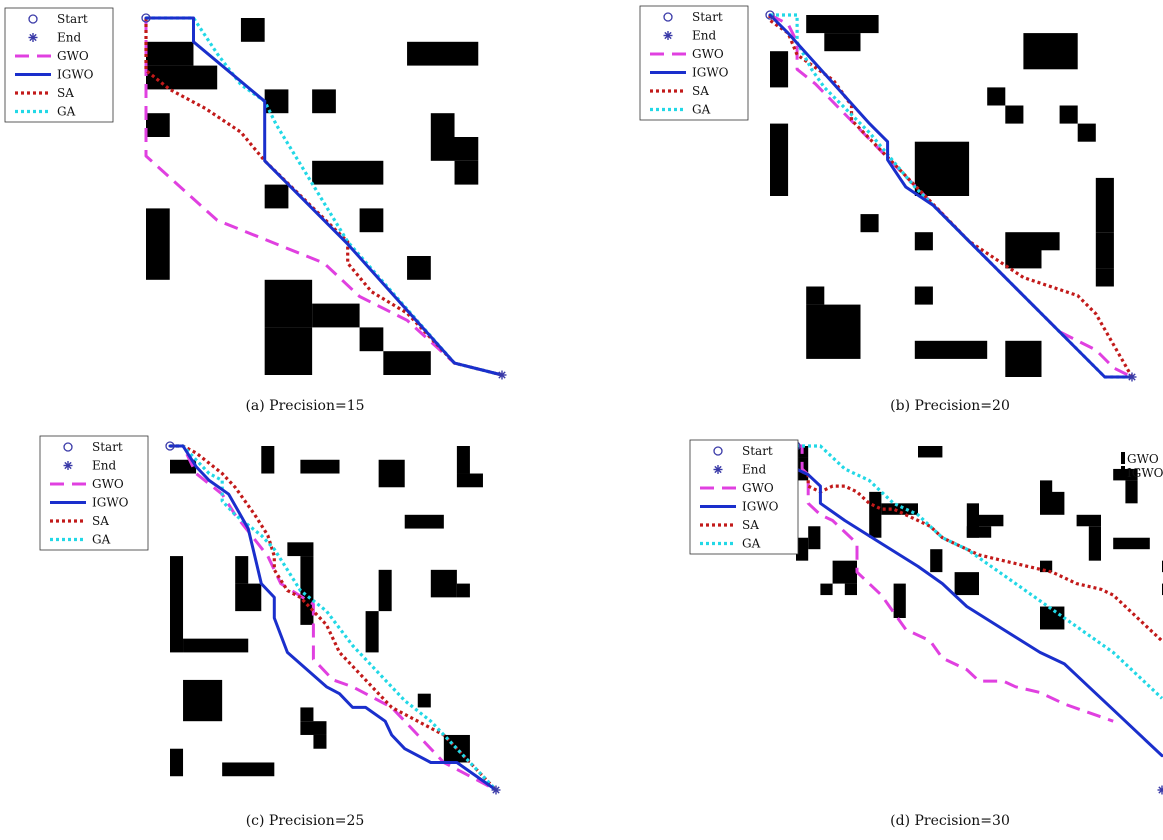 The image size is (1163, 840). What do you see at coordinates (1123, 472) in the screenshot?
I see `fragment-line` at bounding box center [1123, 472].